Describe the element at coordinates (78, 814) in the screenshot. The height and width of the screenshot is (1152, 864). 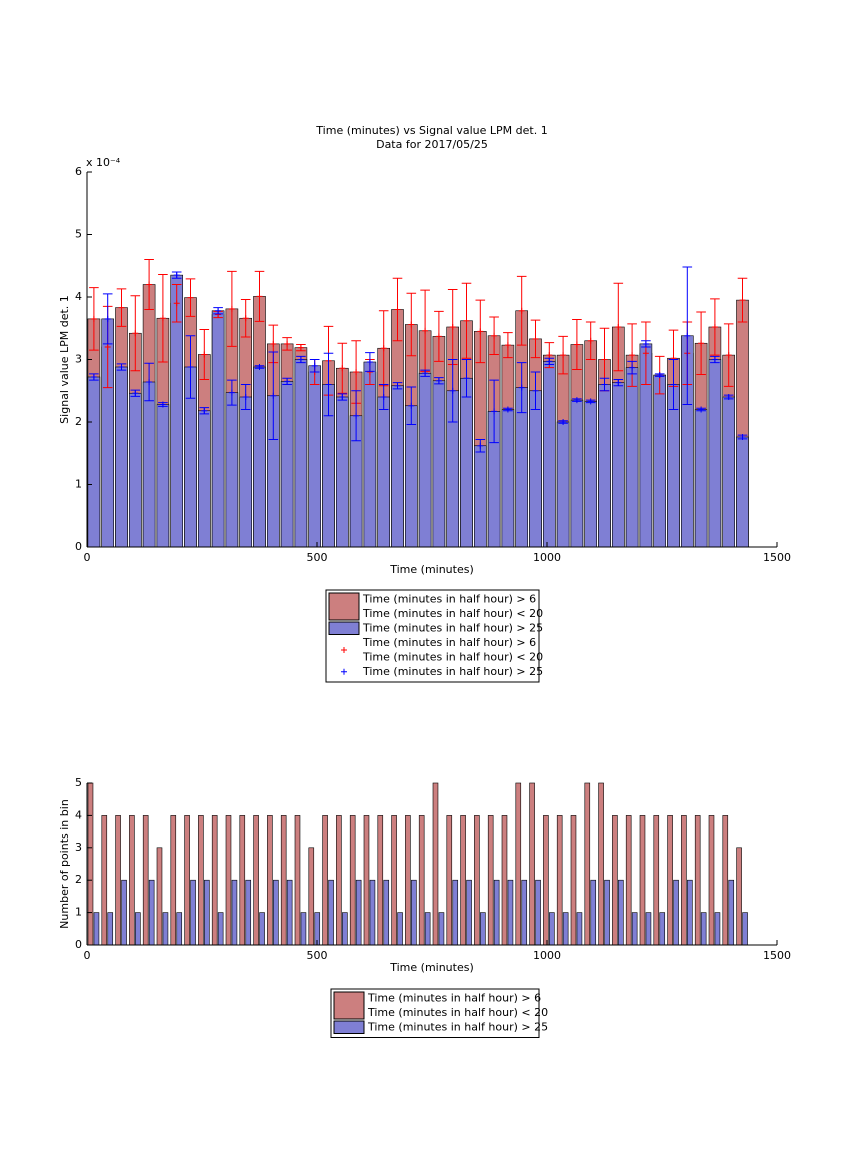
I see `y-tick-label: 4` at that location.